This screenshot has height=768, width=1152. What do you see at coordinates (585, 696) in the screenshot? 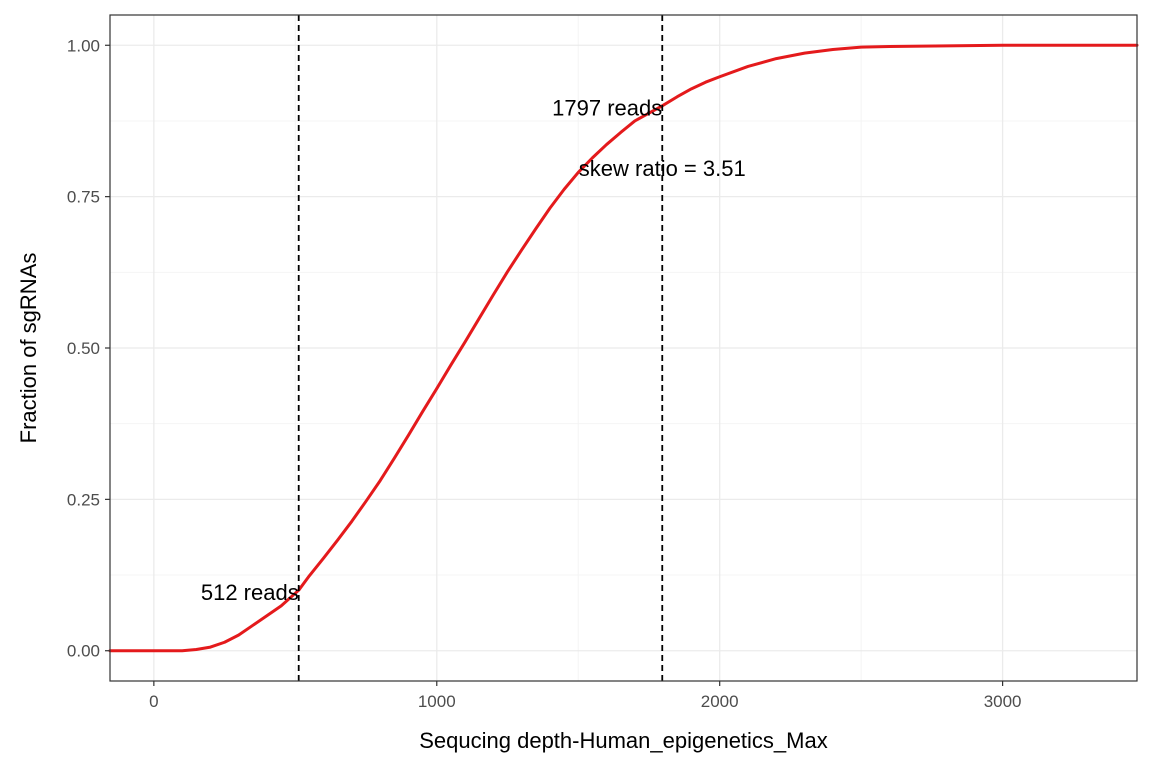
I see `x-axis: 0 1000 2000 3000` at bounding box center [585, 696].